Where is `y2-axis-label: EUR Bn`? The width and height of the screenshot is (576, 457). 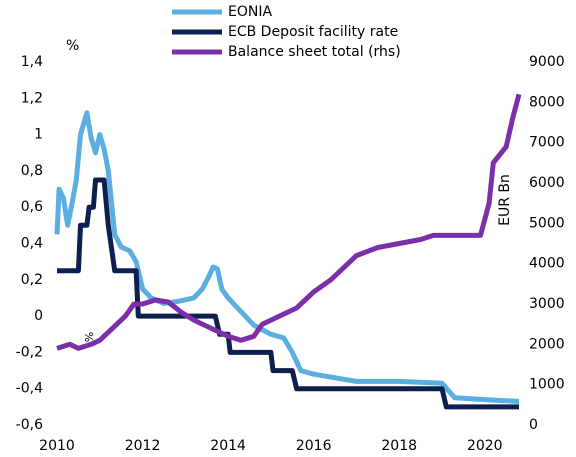
y2-axis-label: EUR Bn is located at coordinates (505, 200).